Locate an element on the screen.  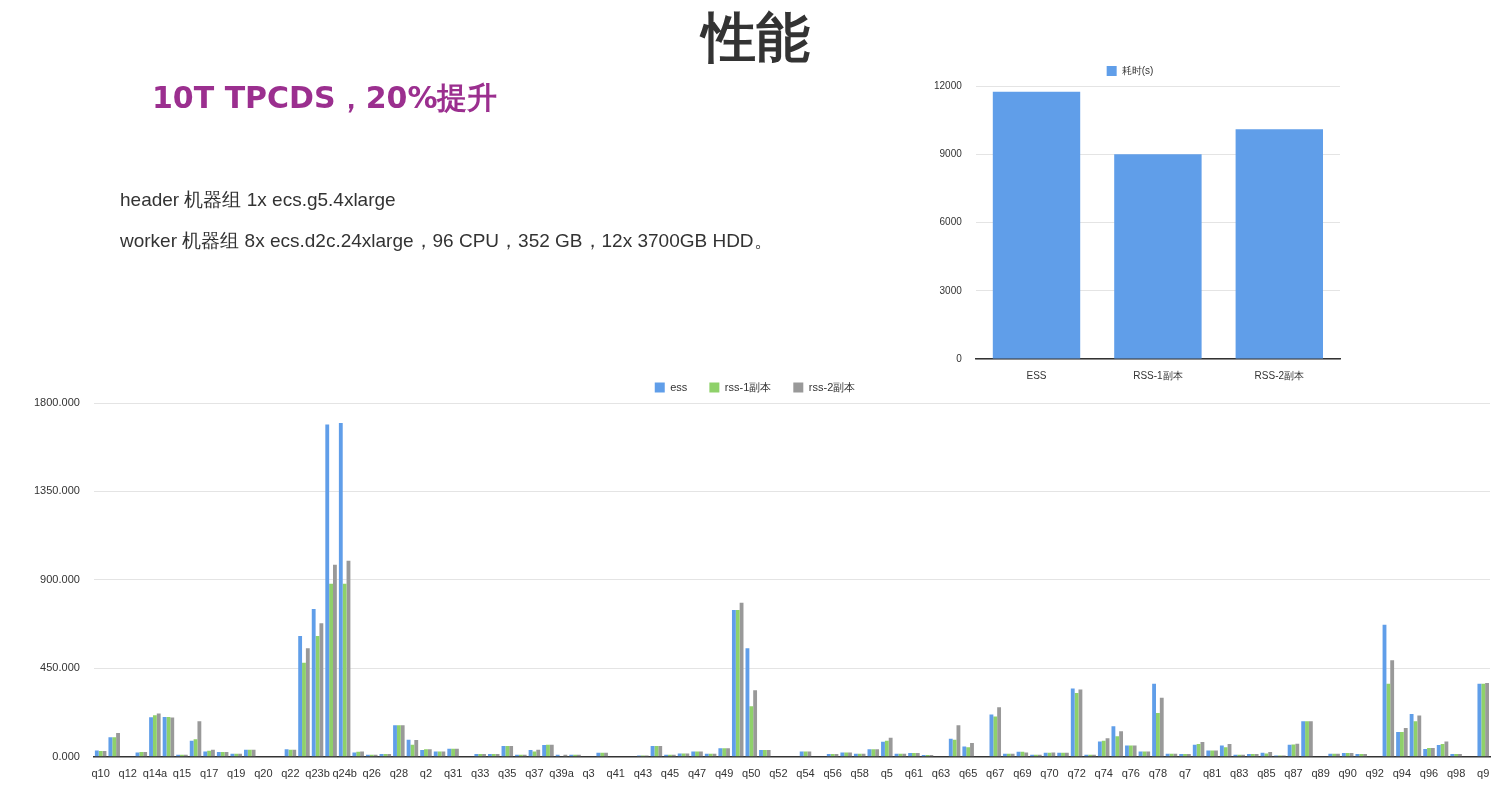
x-tick-label: q50 is located at coordinates (751, 773).